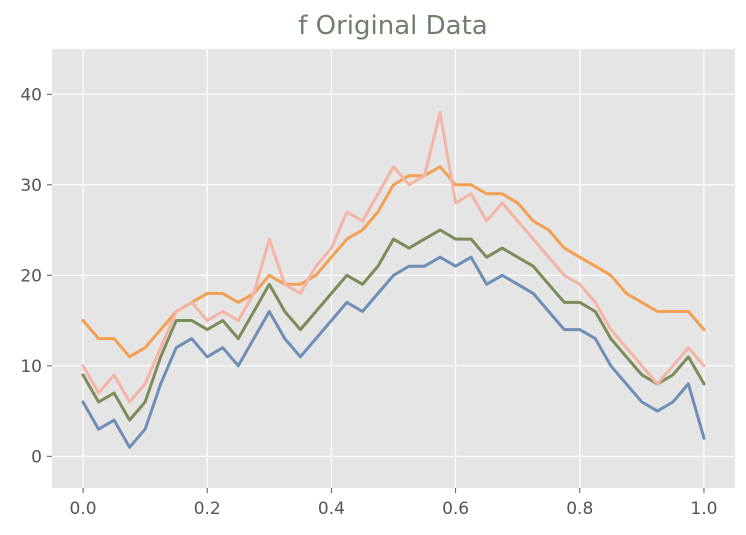 The image size is (746, 535). I want to click on y-tick-label: 40, so click(31, 95).